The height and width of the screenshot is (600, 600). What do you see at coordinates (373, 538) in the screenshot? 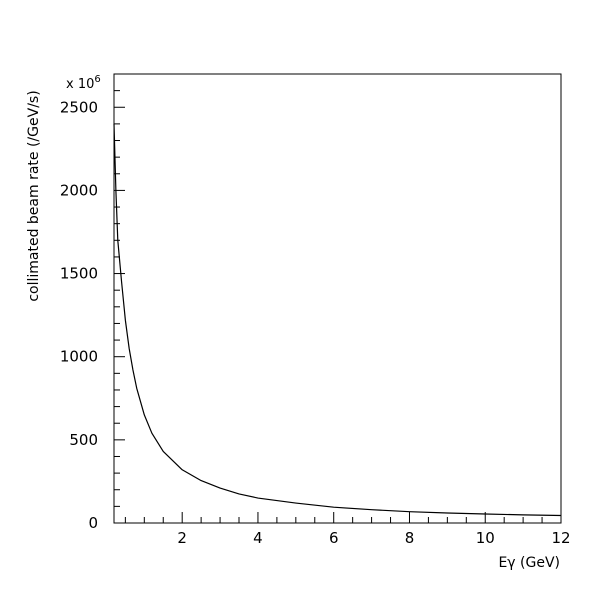
I see `x-axis-tick-labels: 2 4 6 8 10 12` at bounding box center [373, 538].